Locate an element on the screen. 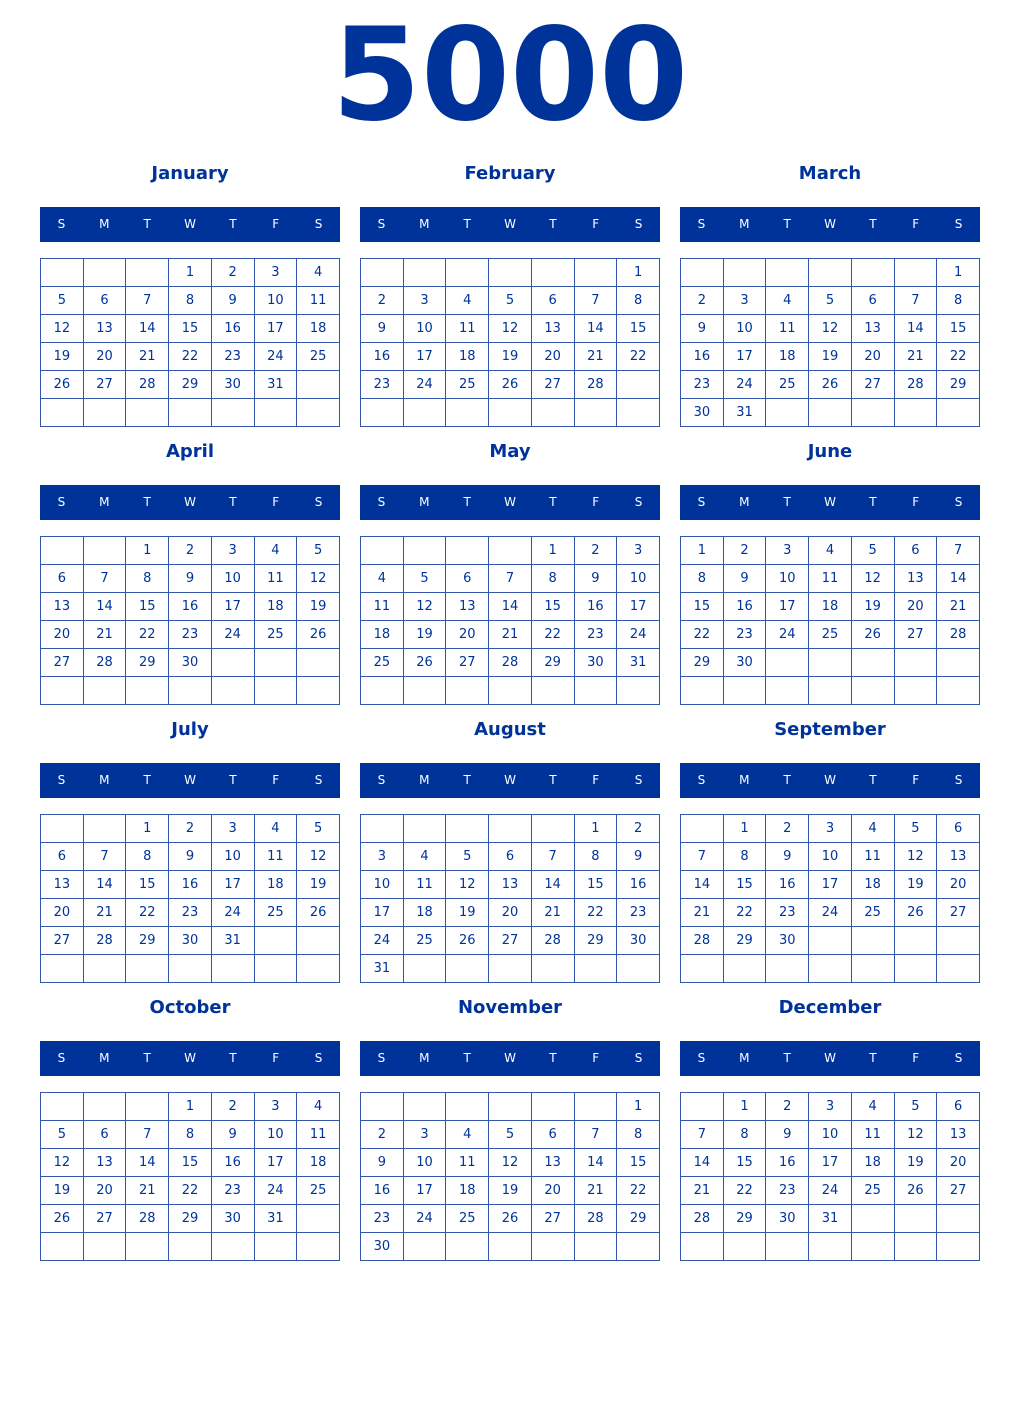  day-cell: 30 is located at coordinates (382, 1246).